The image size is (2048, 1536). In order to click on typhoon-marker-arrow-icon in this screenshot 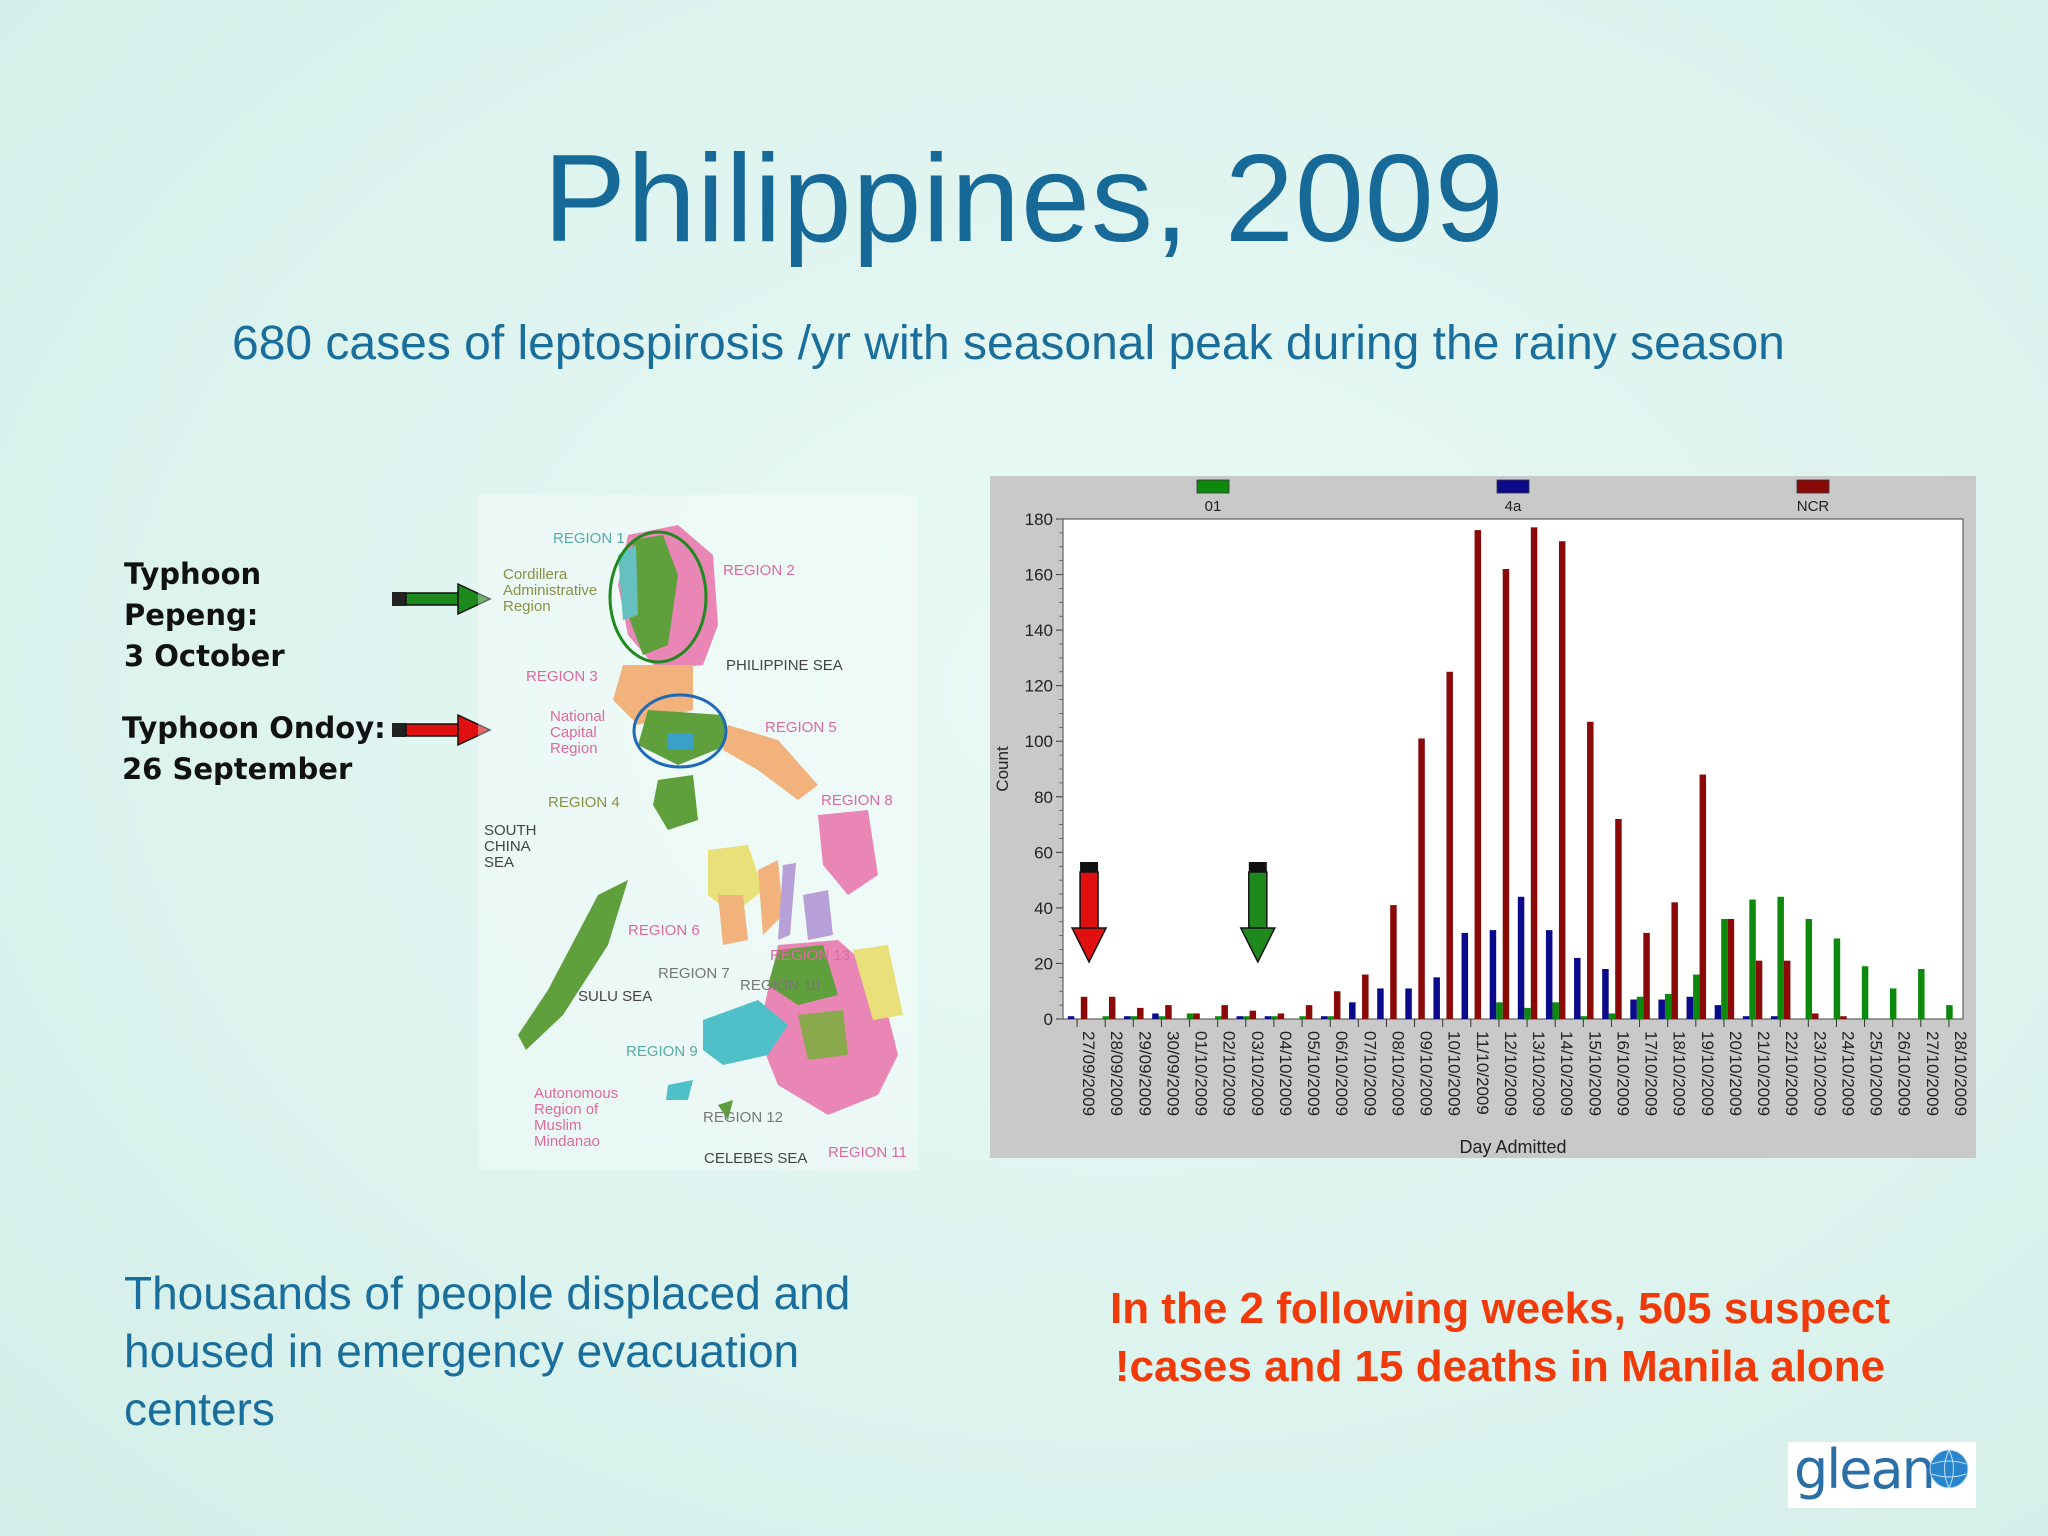, I will do `click(1089, 913)`.